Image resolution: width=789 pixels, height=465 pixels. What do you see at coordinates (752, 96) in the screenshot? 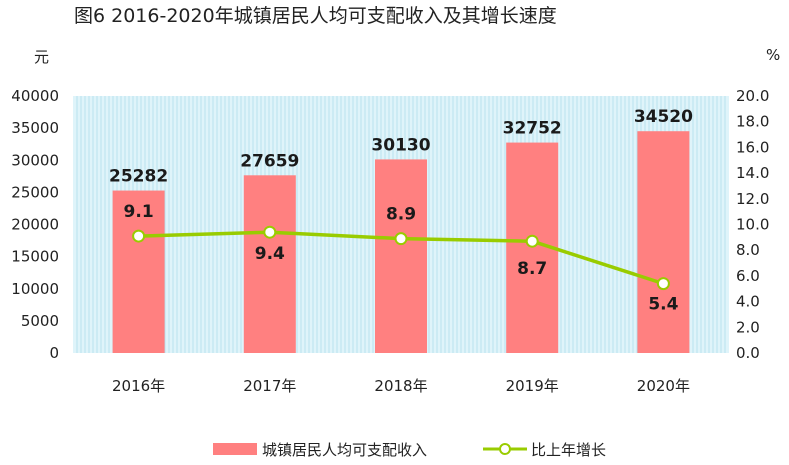
I see `right-tick-label: 20.0` at bounding box center [752, 96].